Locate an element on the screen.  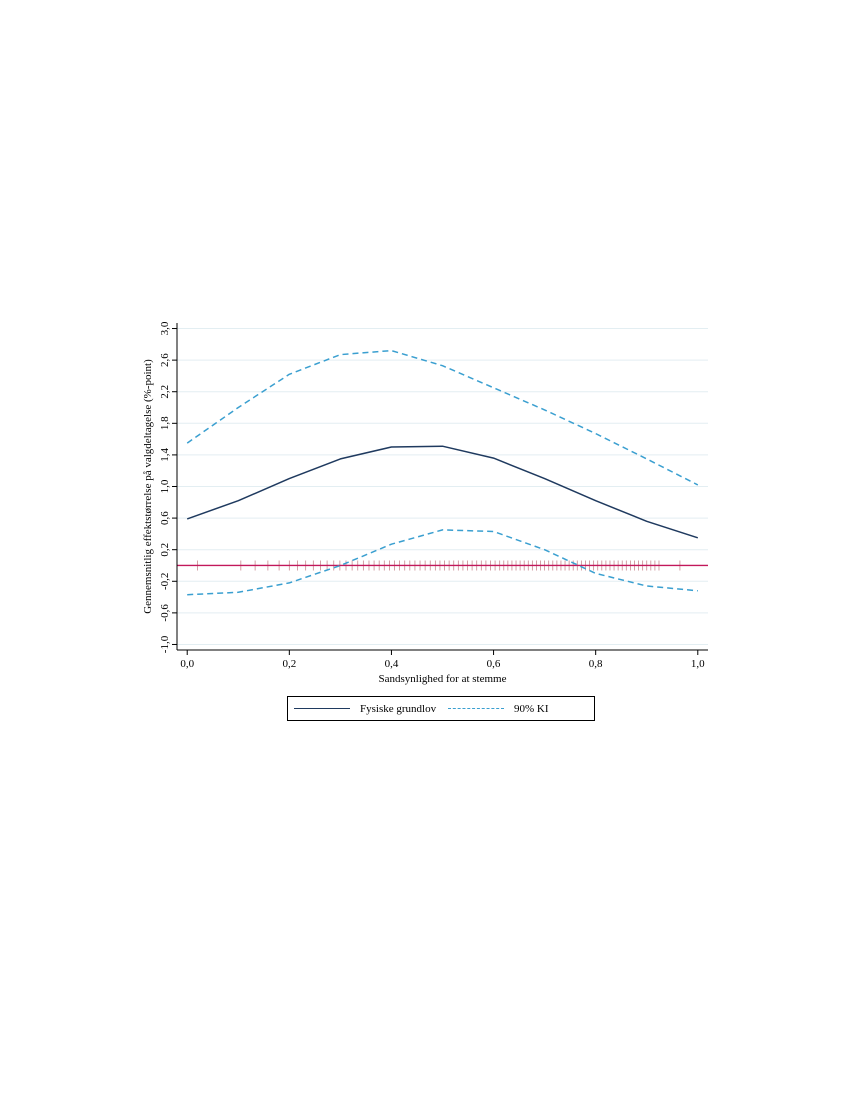
legend-swatch-solid is located at coordinates (322, 708).